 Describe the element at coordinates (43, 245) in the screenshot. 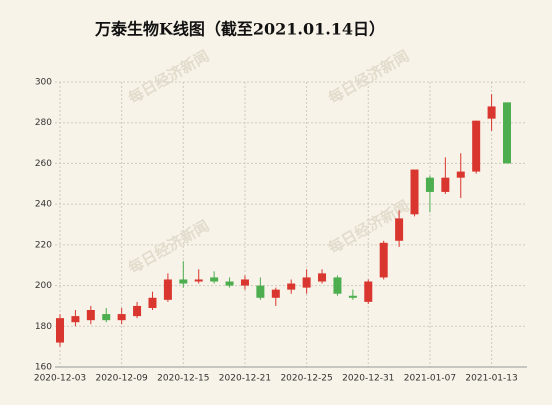

I see `y-tick-label: 220` at that location.